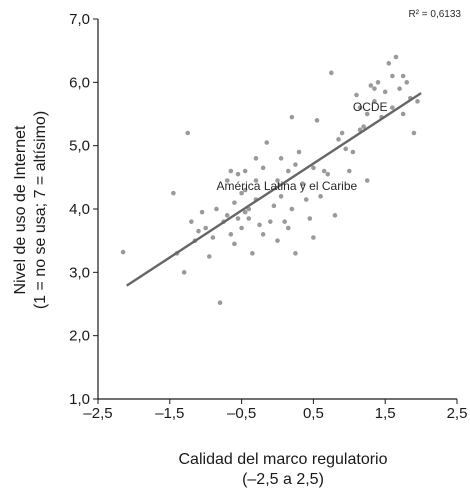 The image size is (470, 491). Describe the element at coordinates (97, 413) in the screenshot. I see `x-tick-label: –2,5` at that location.